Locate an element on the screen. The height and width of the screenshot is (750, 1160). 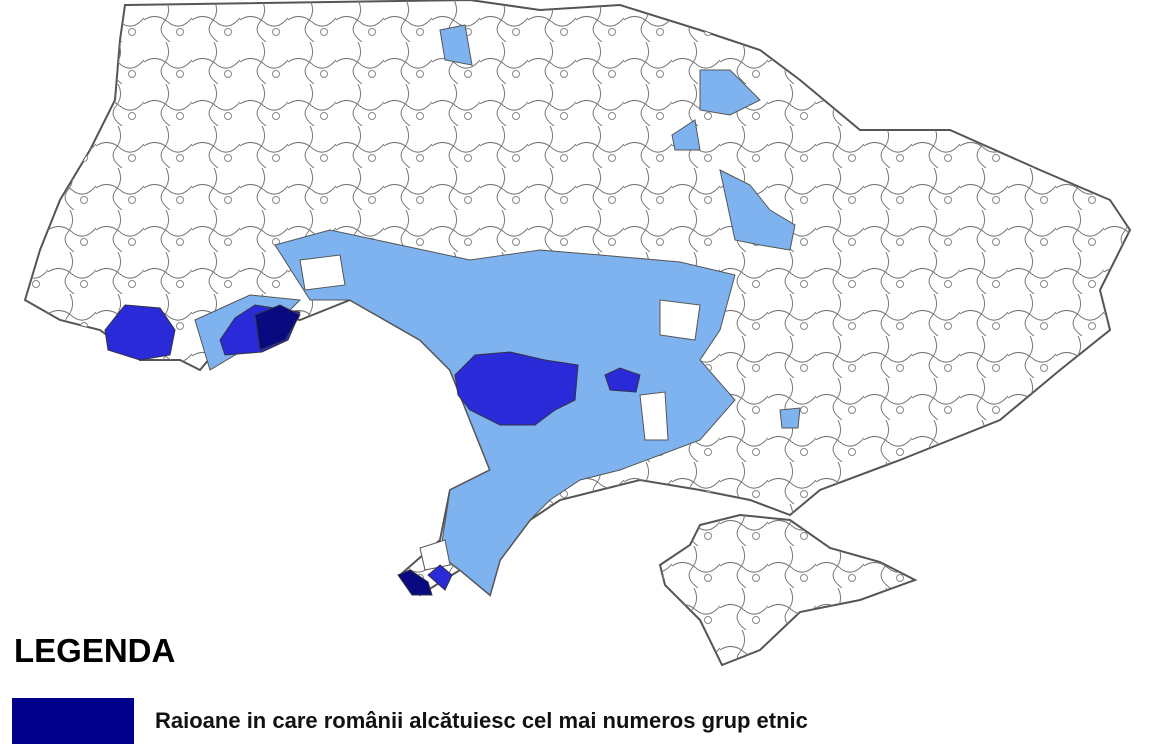
white-pockets is located at coordinates (500, 412).